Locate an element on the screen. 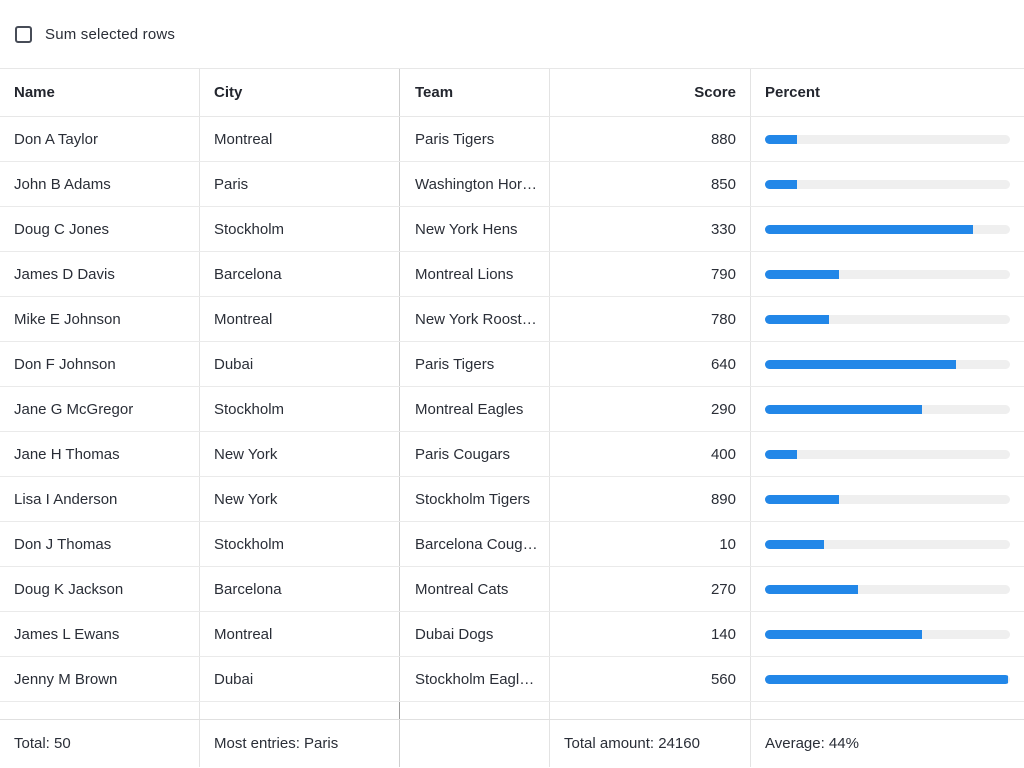  sum-selected-rows-control: Sum selected rows is located at coordinates (95, 34).